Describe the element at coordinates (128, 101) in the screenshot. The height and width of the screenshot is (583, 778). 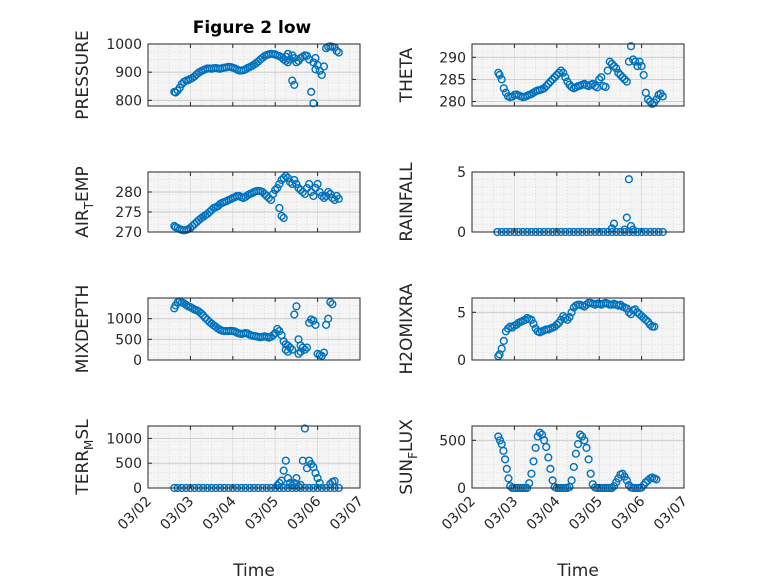
I see `y-tick-label: 800` at that location.